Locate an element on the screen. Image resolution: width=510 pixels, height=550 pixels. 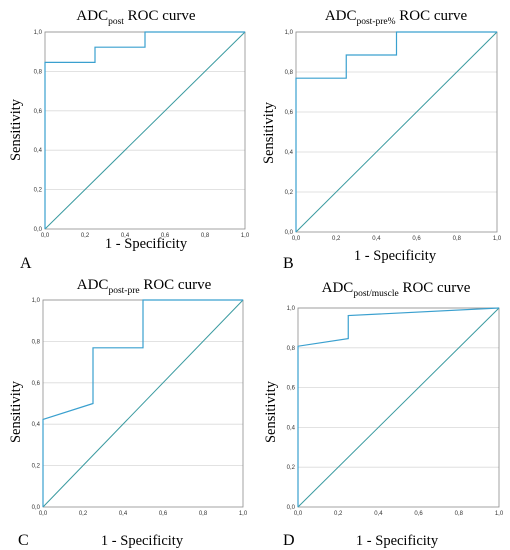
panel-b-letter: B is located at coordinates (288, 263).